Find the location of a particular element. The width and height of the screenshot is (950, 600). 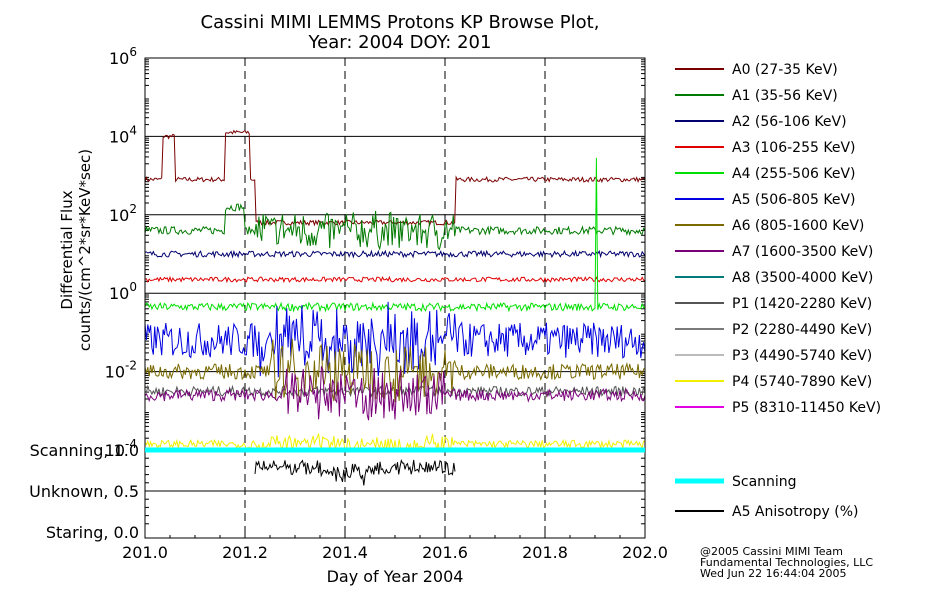

x-tick-label: 202.0 is located at coordinates (645, 552).